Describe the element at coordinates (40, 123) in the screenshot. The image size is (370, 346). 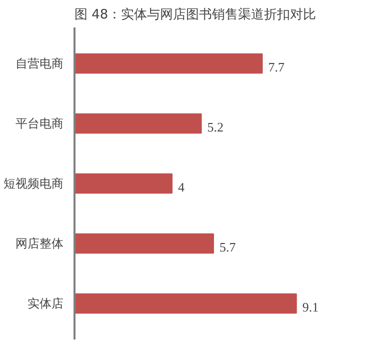
I see `y-tick-label: 平台电商` at that location.